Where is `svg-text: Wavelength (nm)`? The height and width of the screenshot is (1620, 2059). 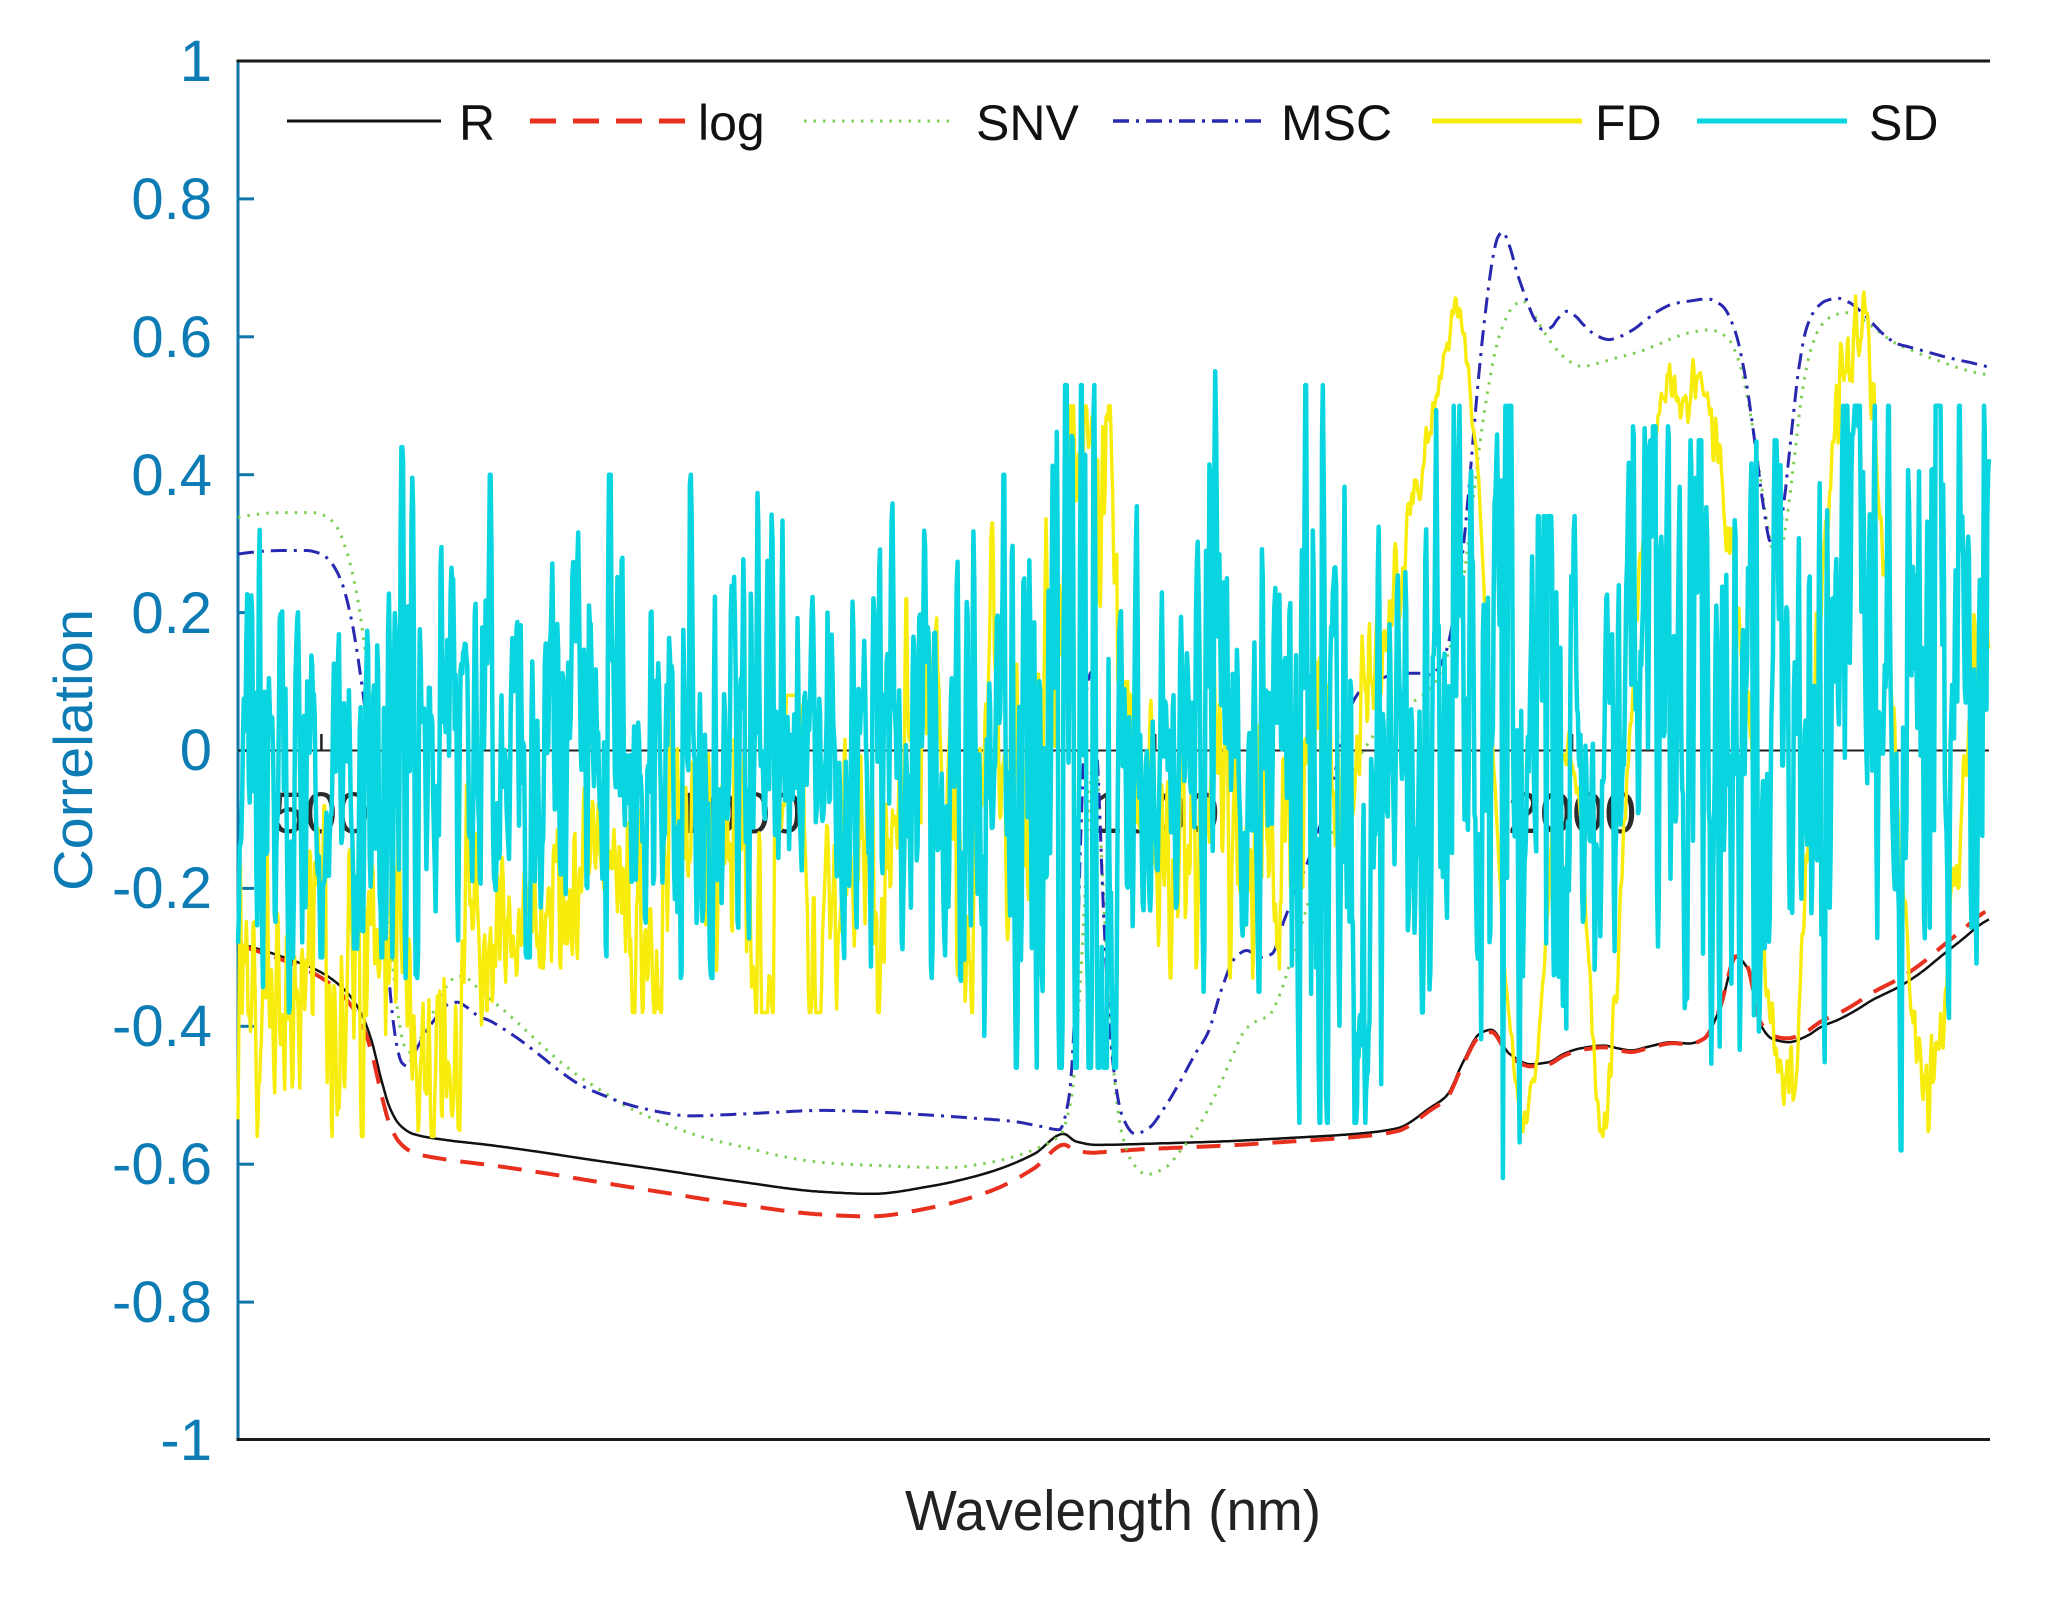 svg-text: Wavelength (nm) is located at coordinates (1113, 1511).